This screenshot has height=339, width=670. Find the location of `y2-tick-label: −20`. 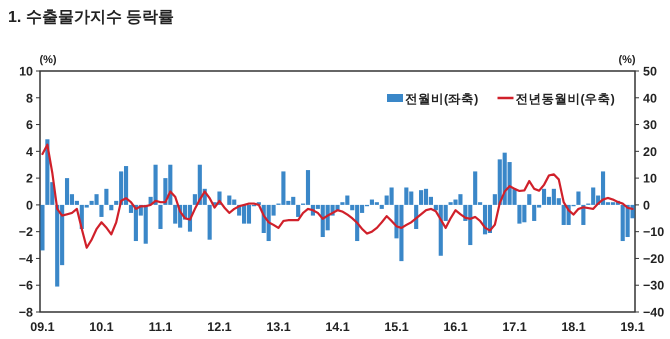

y2-tick-label: −20 is located at coordinates (653, 259).